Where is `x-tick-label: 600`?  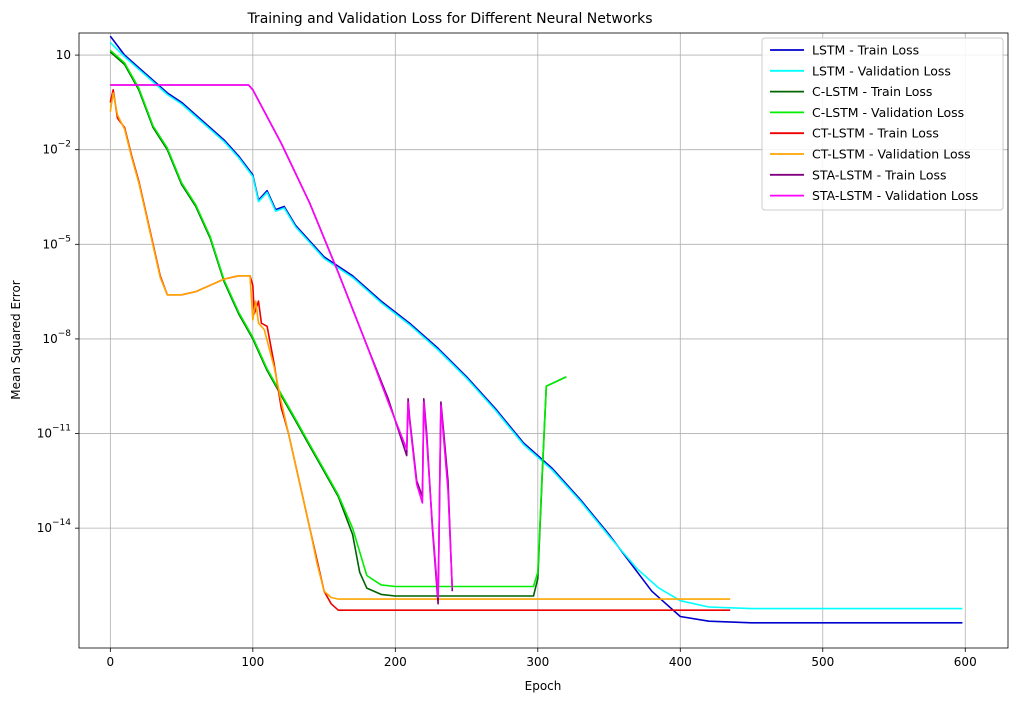
x-tick-label: 600 is located at coordinates (965, 662).